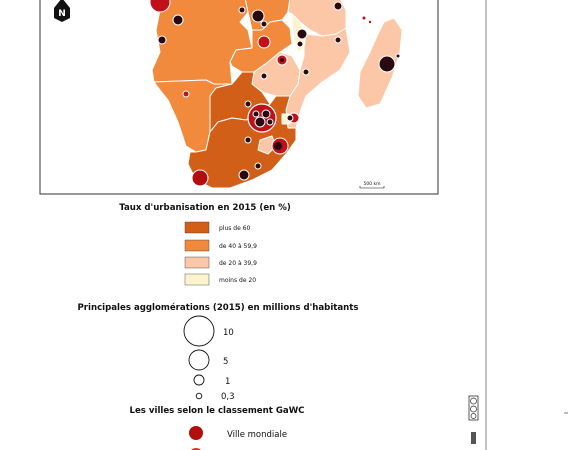  What do you see at coordinates (238, 246) in the screenshot?
I see `legend-label-2: de 40 à 59,9` at bounding box center [238, 246].